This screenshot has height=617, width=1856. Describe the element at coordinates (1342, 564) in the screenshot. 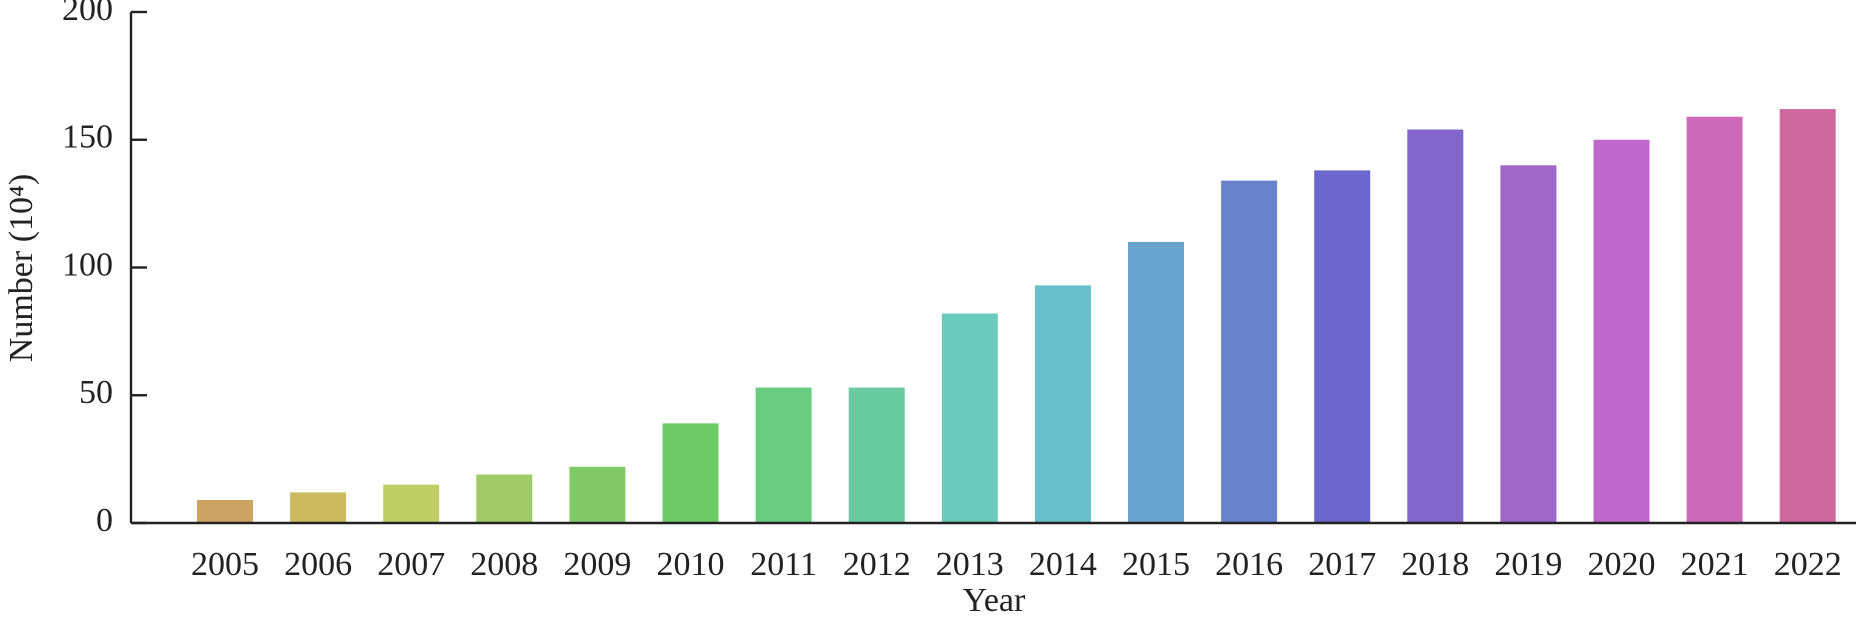

I see `x-tick-label: 2017` at that location.